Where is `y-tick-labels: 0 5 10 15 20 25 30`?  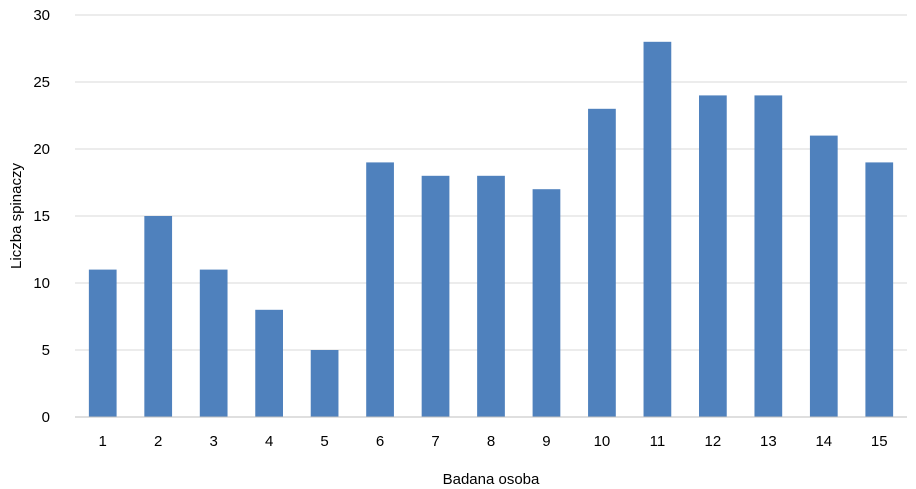 y-tick-labels: 0 5 10 15 20 25 30 is located at coordinates (41, 216).